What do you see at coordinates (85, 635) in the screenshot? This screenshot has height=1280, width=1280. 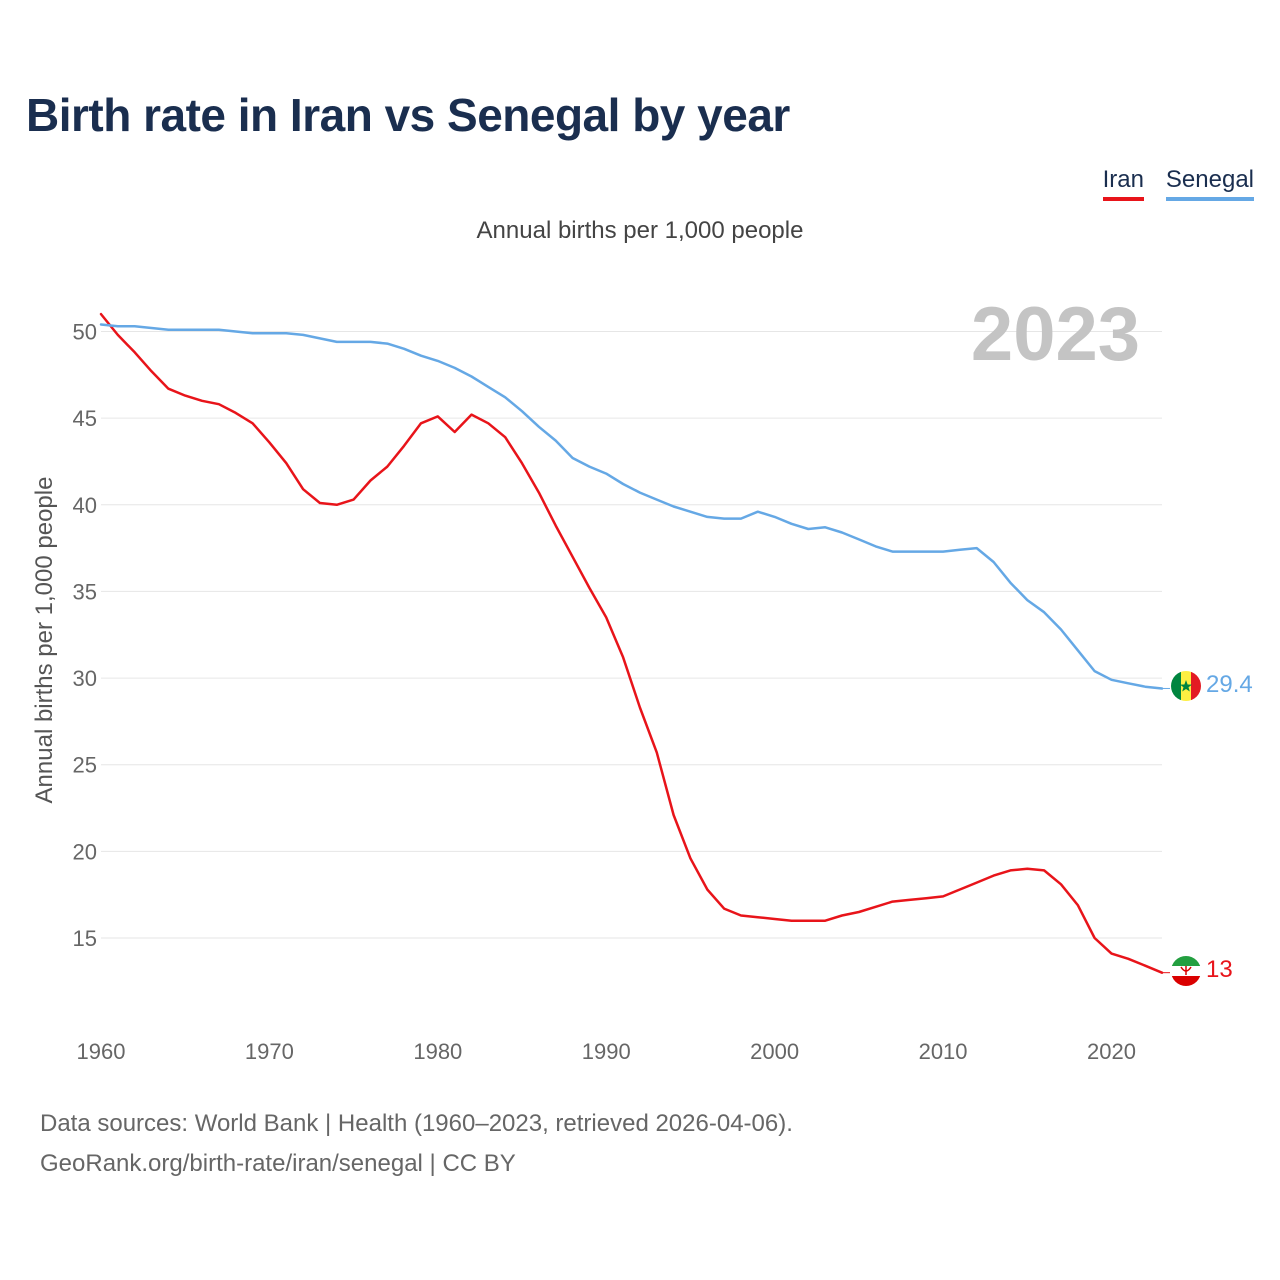 I see `y-axis-ticks: 15 20 25 30 35 40 45 50` at bounding box center [85, 635].